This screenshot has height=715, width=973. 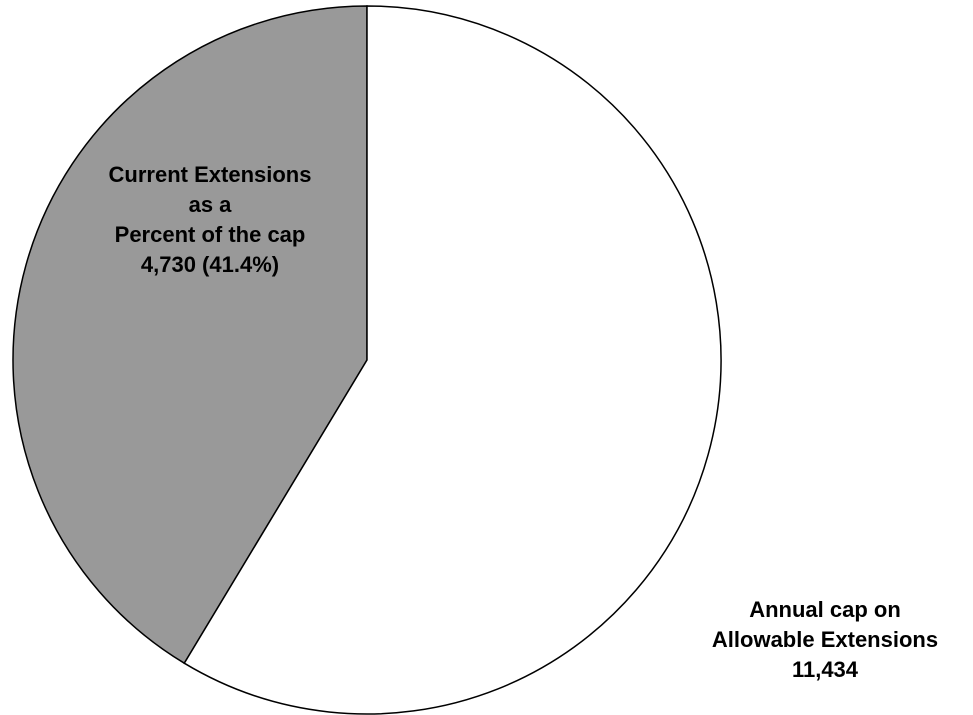 What do you see at coordinates (210, 234) in the screenshot?
I see `slice-label-line: Percent of the cap` at bounding box center [210, 234].